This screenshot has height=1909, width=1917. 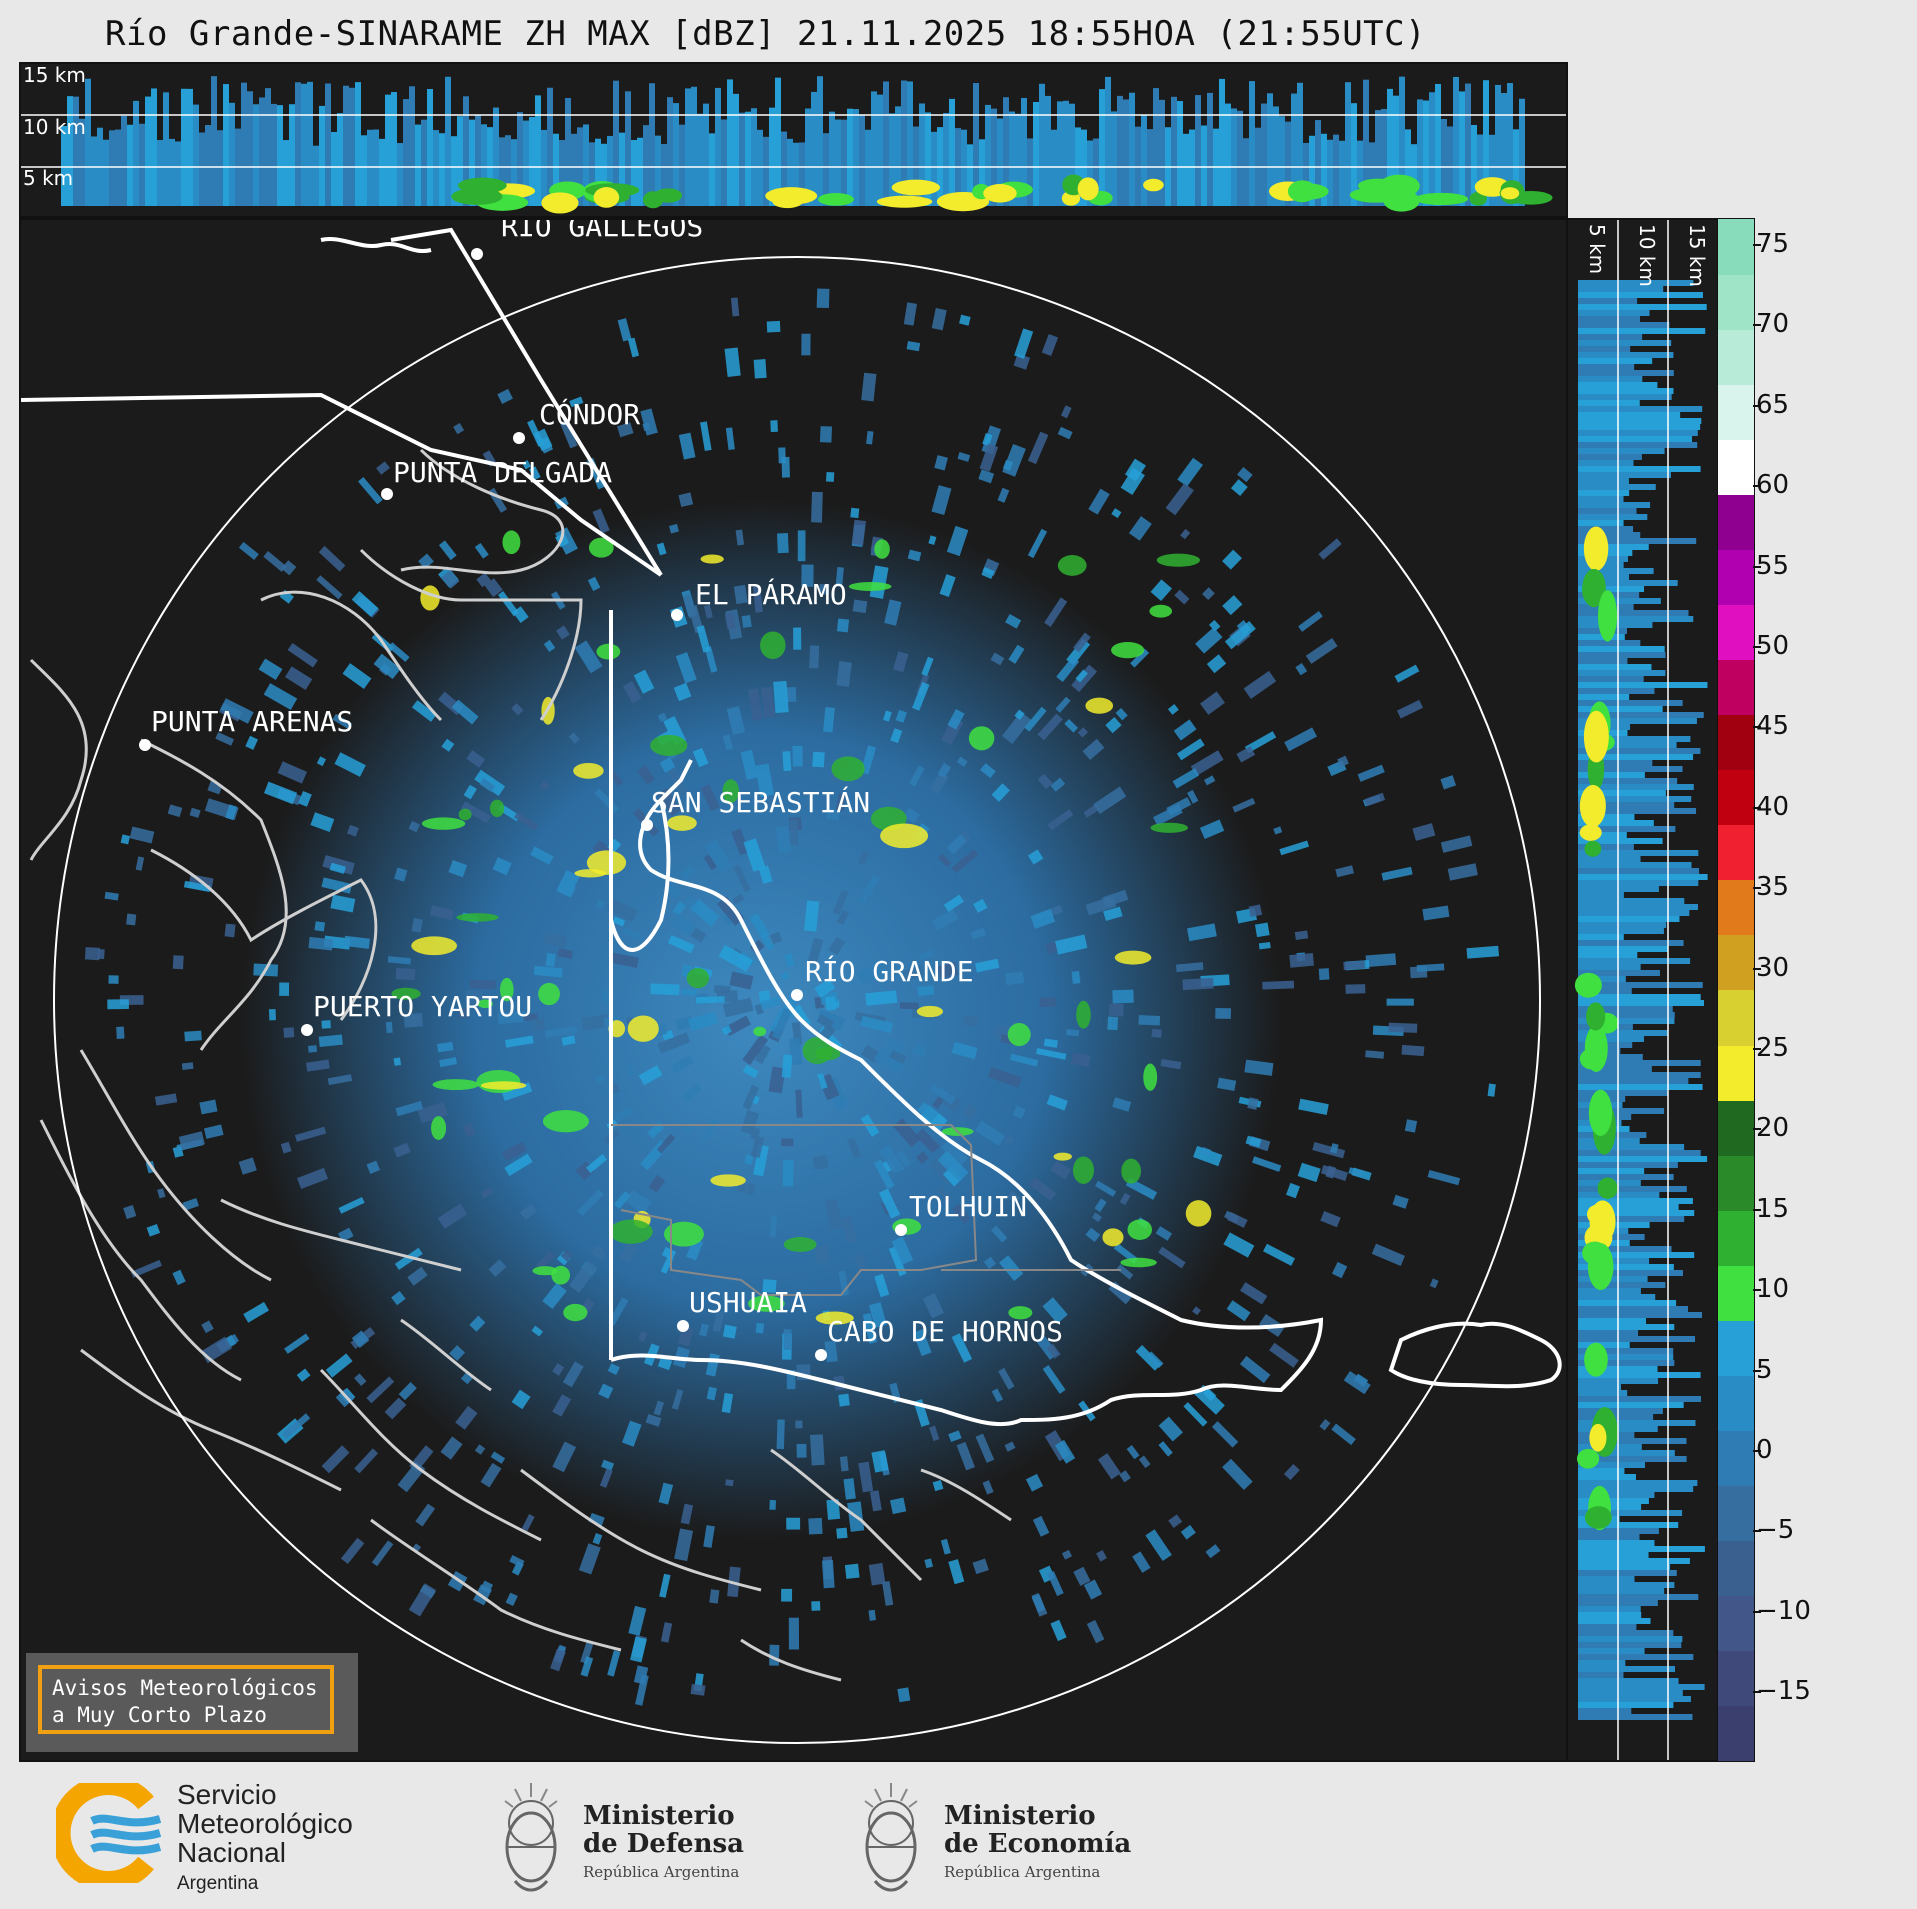 I want to click on side-cross-section-panel: 5 km 10 km 15 km, so click(x=1642, y=990).